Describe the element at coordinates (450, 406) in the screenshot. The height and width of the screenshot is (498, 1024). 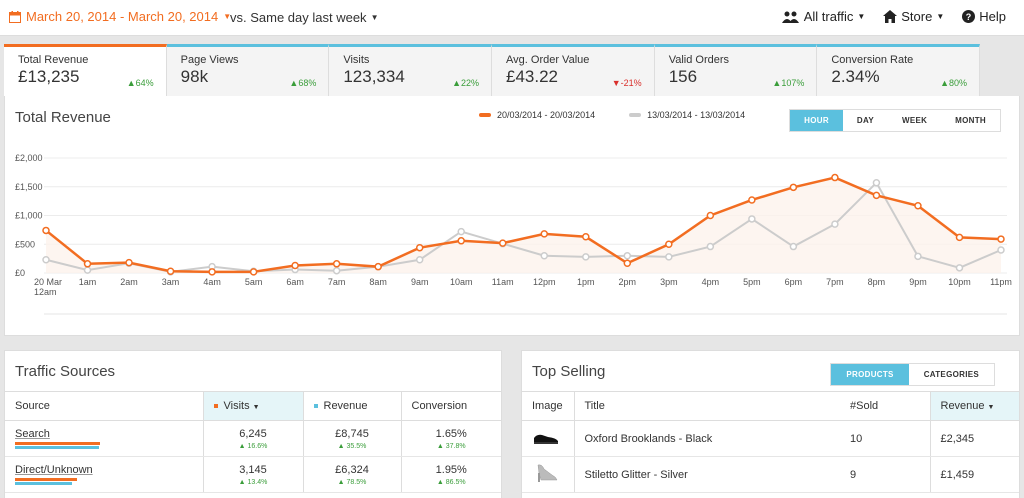
I see `col-conversion: Conversion` at that location.